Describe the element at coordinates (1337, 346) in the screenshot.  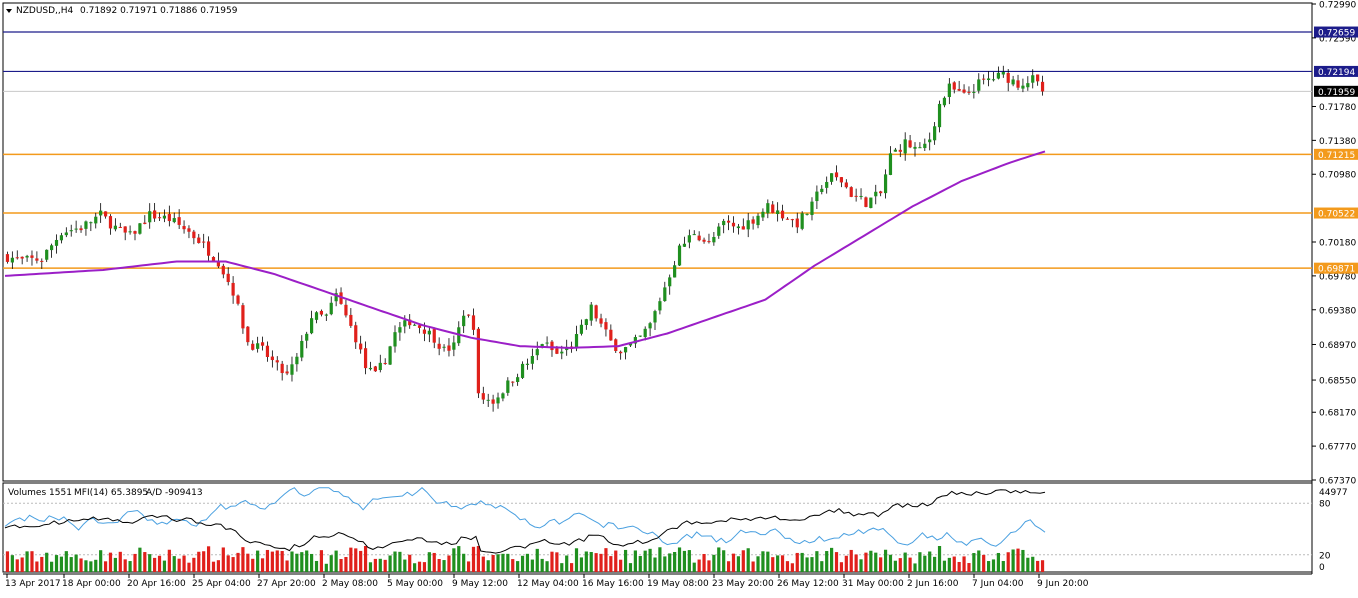
I see `price-tick-label: 0.68970` at that location.